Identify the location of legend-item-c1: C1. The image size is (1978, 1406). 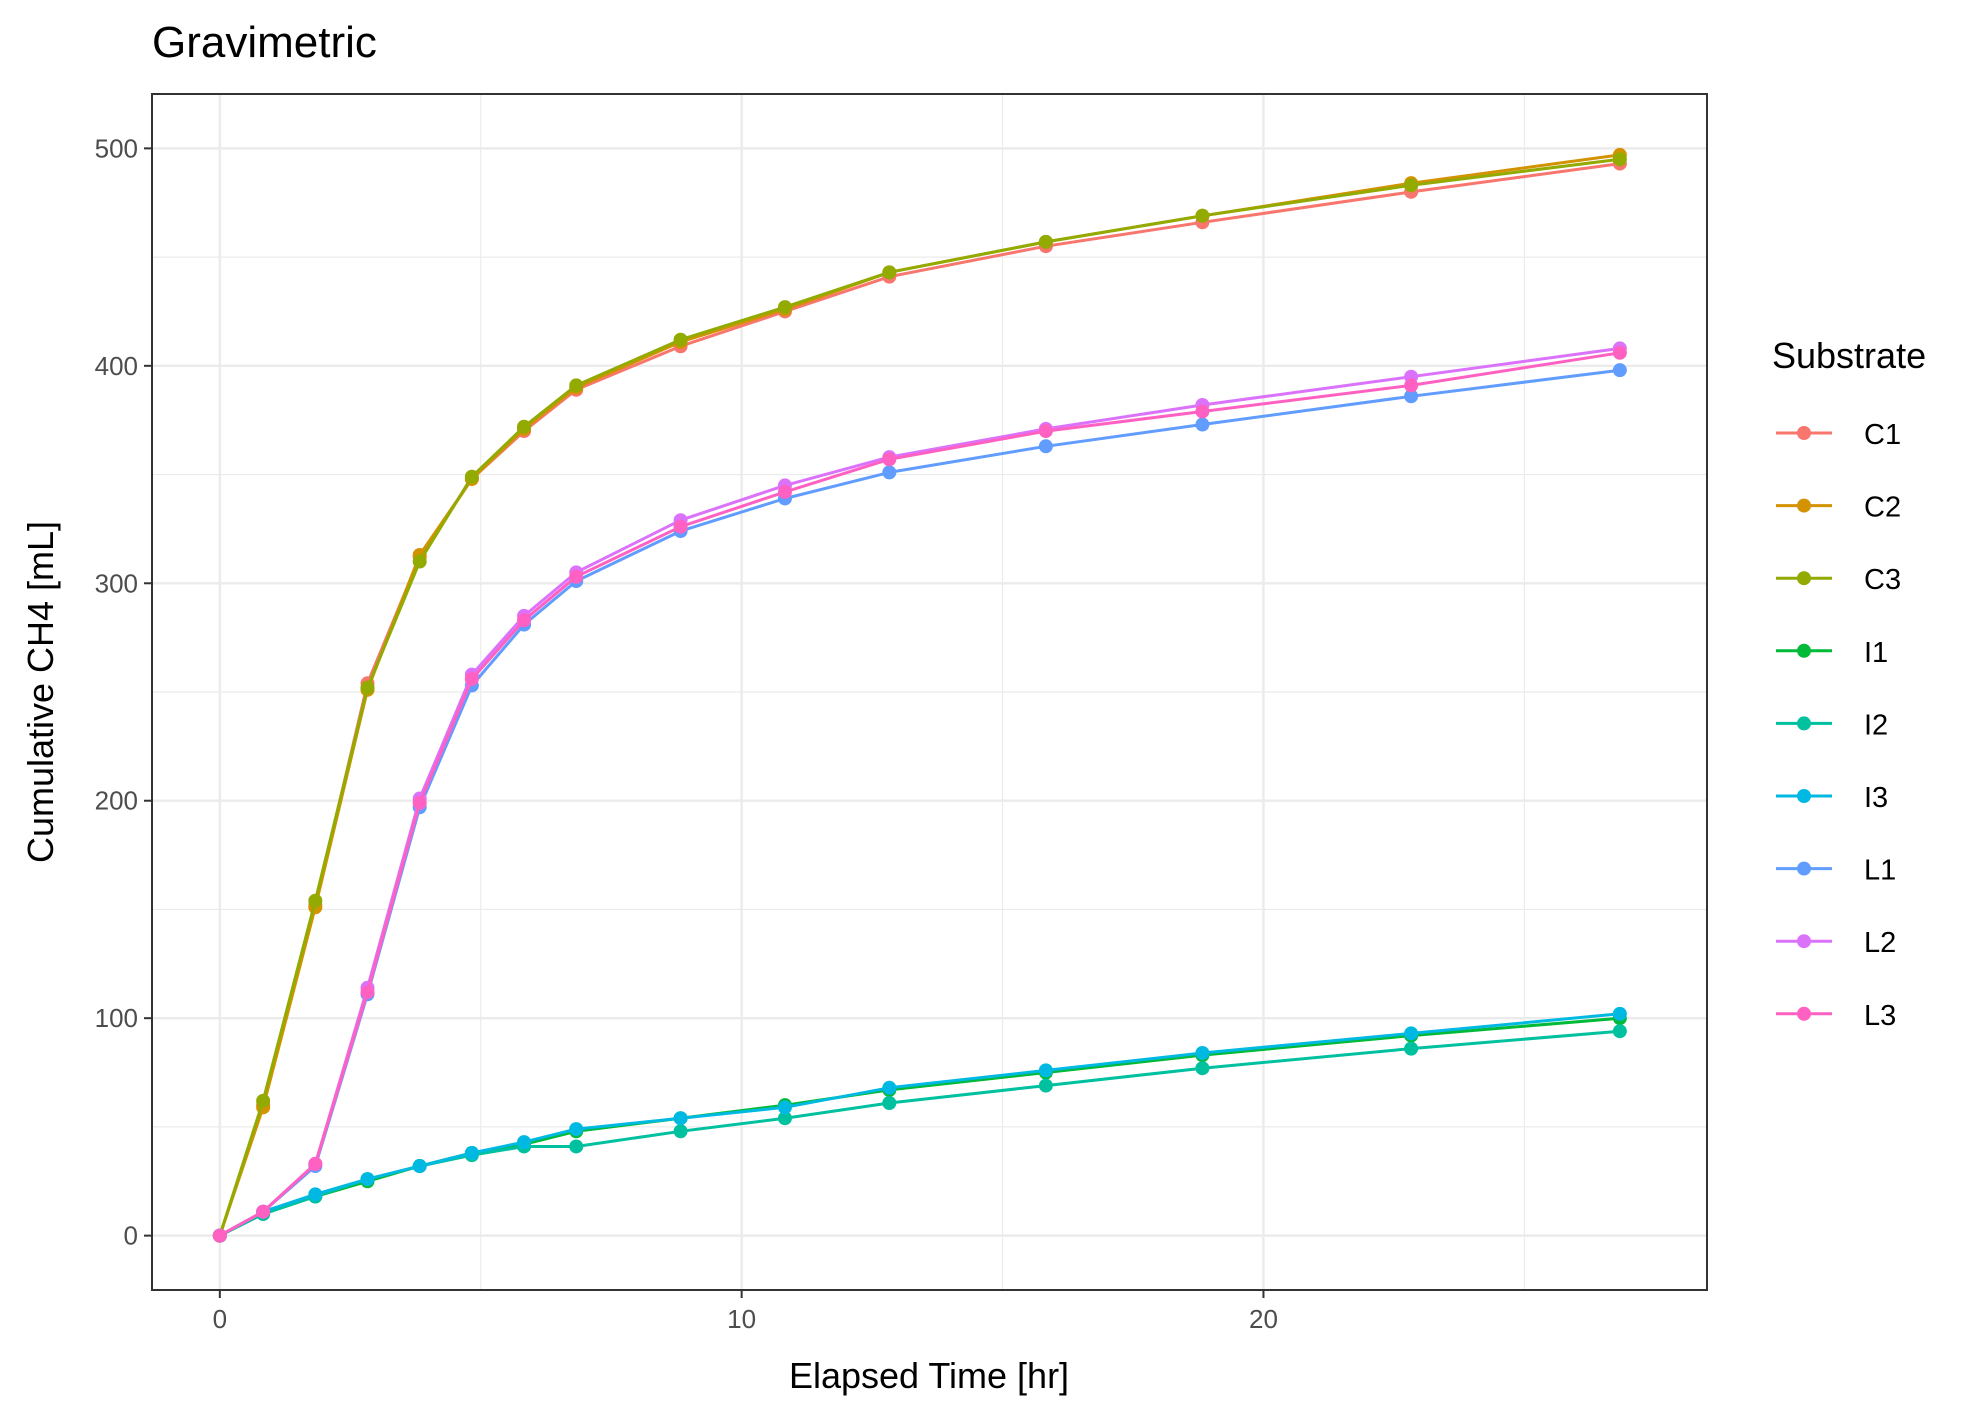
(1838, 435).